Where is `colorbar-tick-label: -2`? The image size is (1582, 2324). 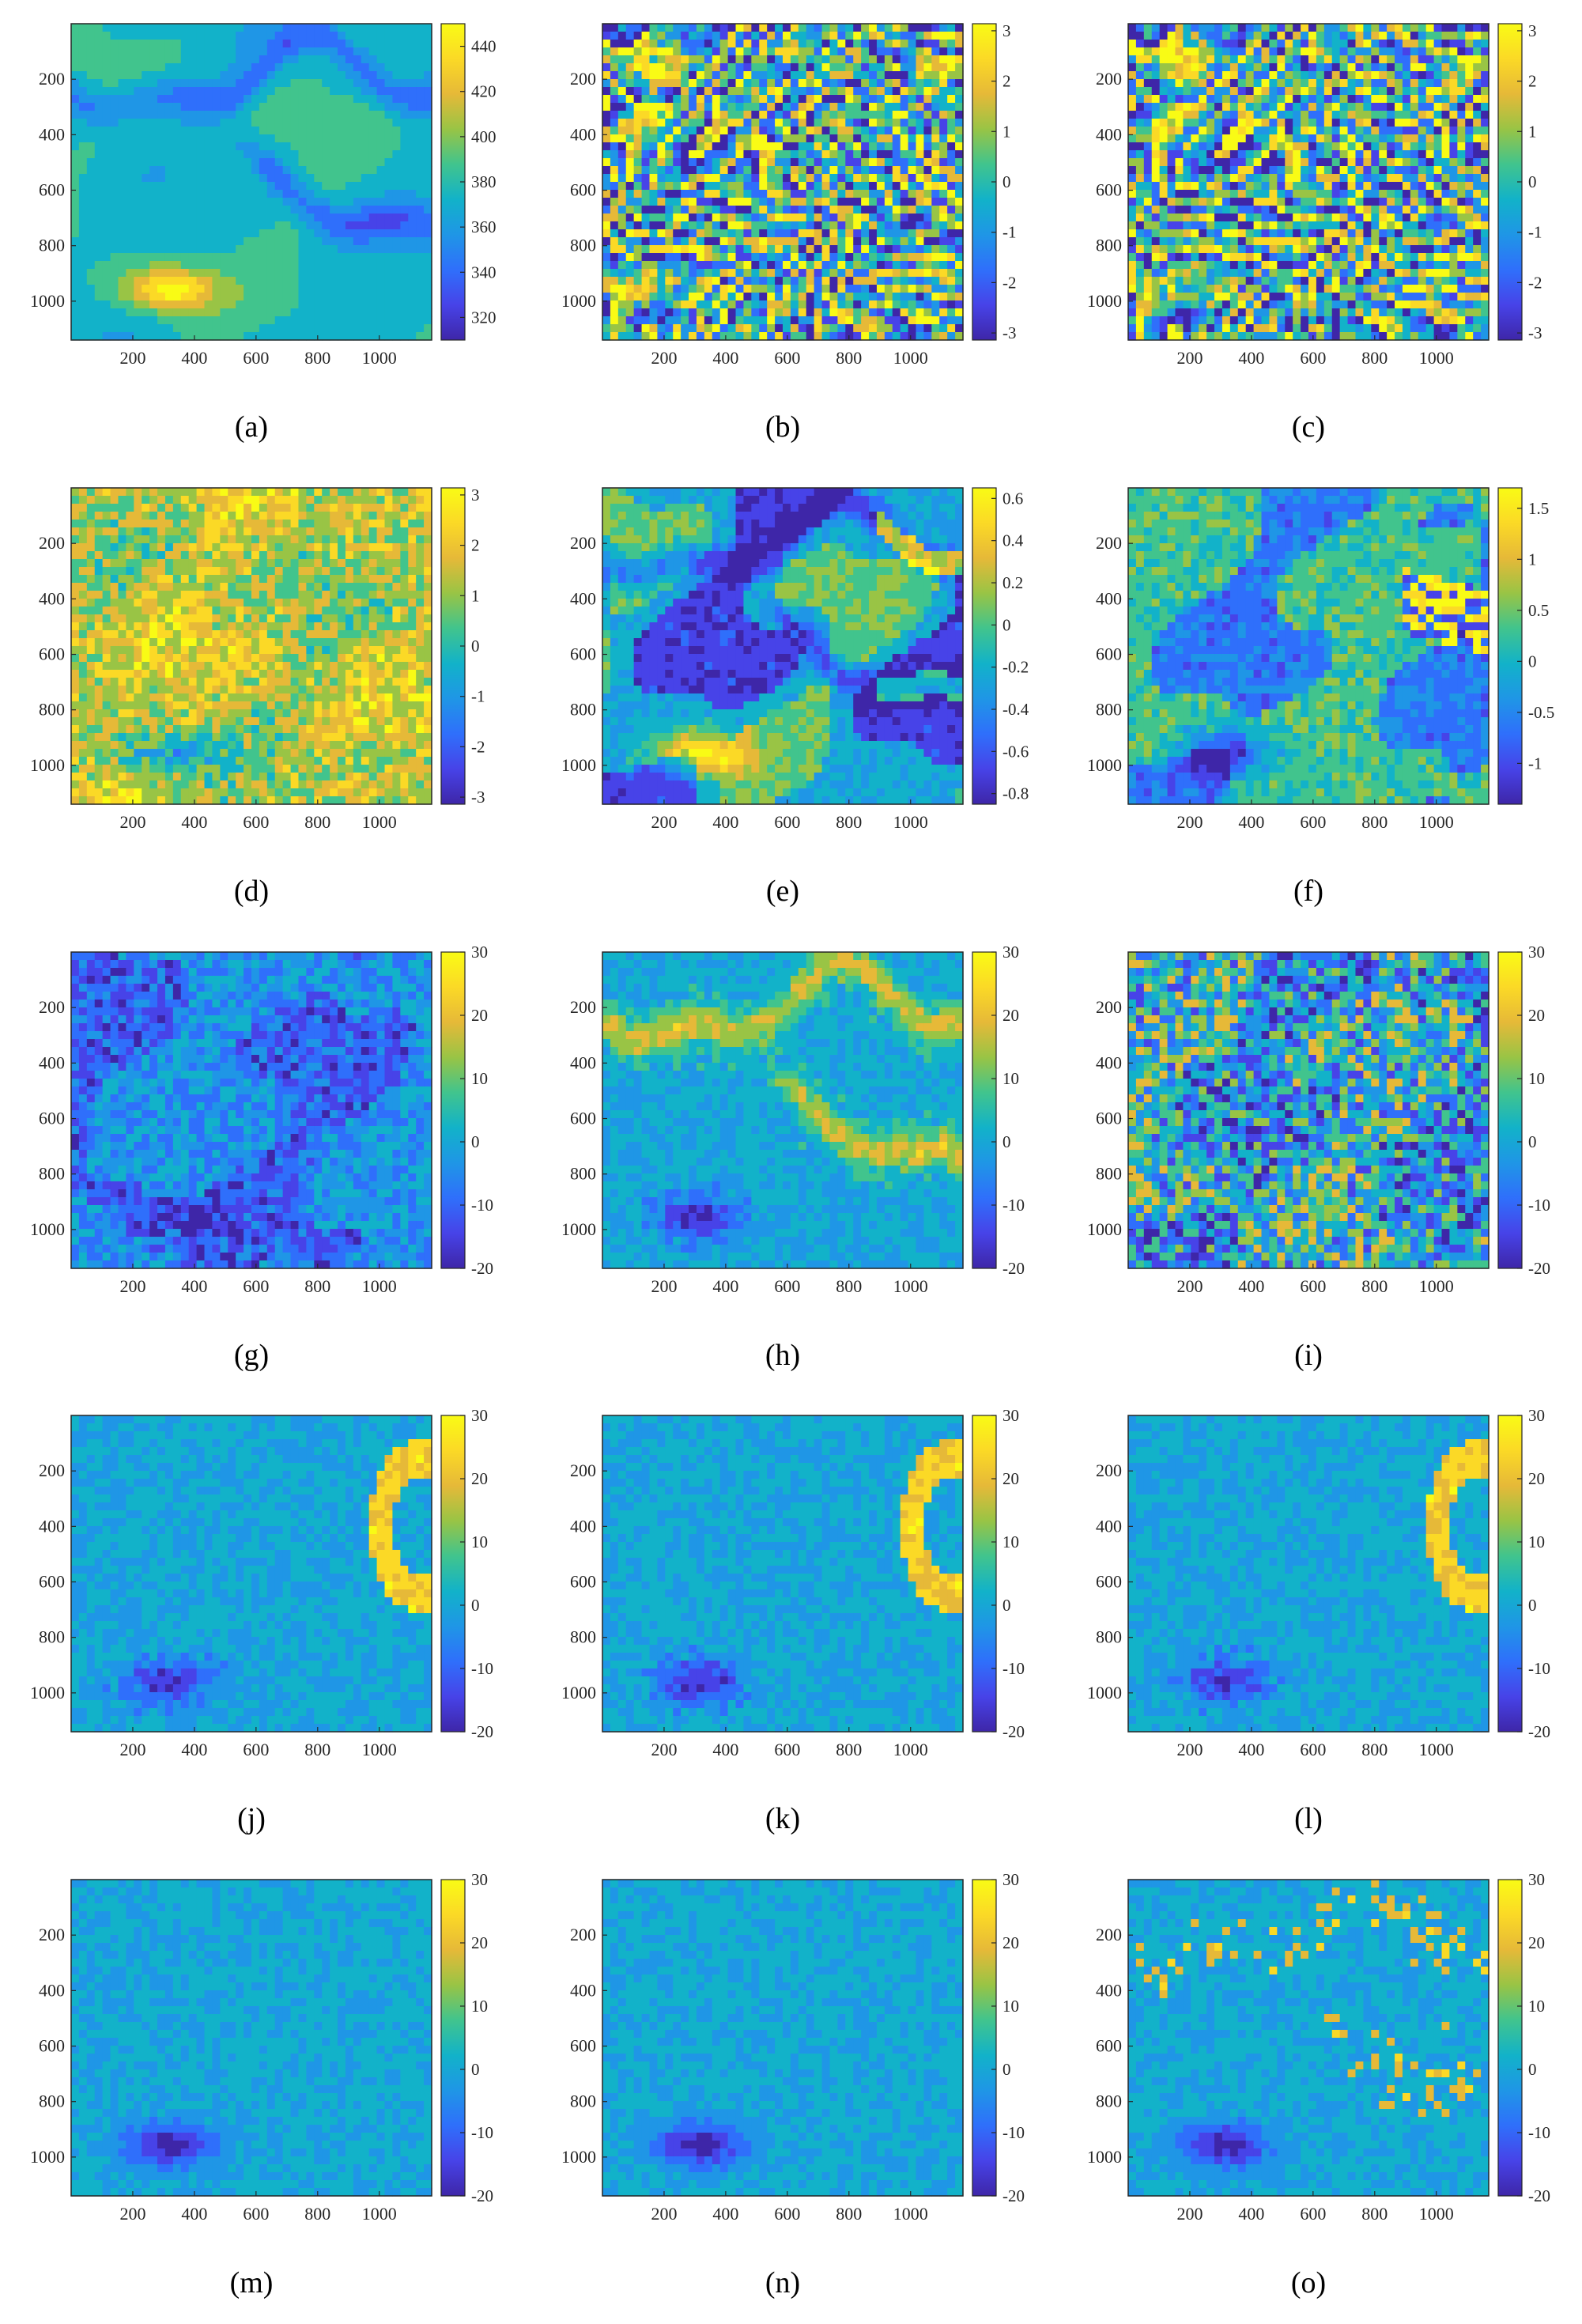 colorbar-tick-label: -2 is located at coordinates (478, 746).